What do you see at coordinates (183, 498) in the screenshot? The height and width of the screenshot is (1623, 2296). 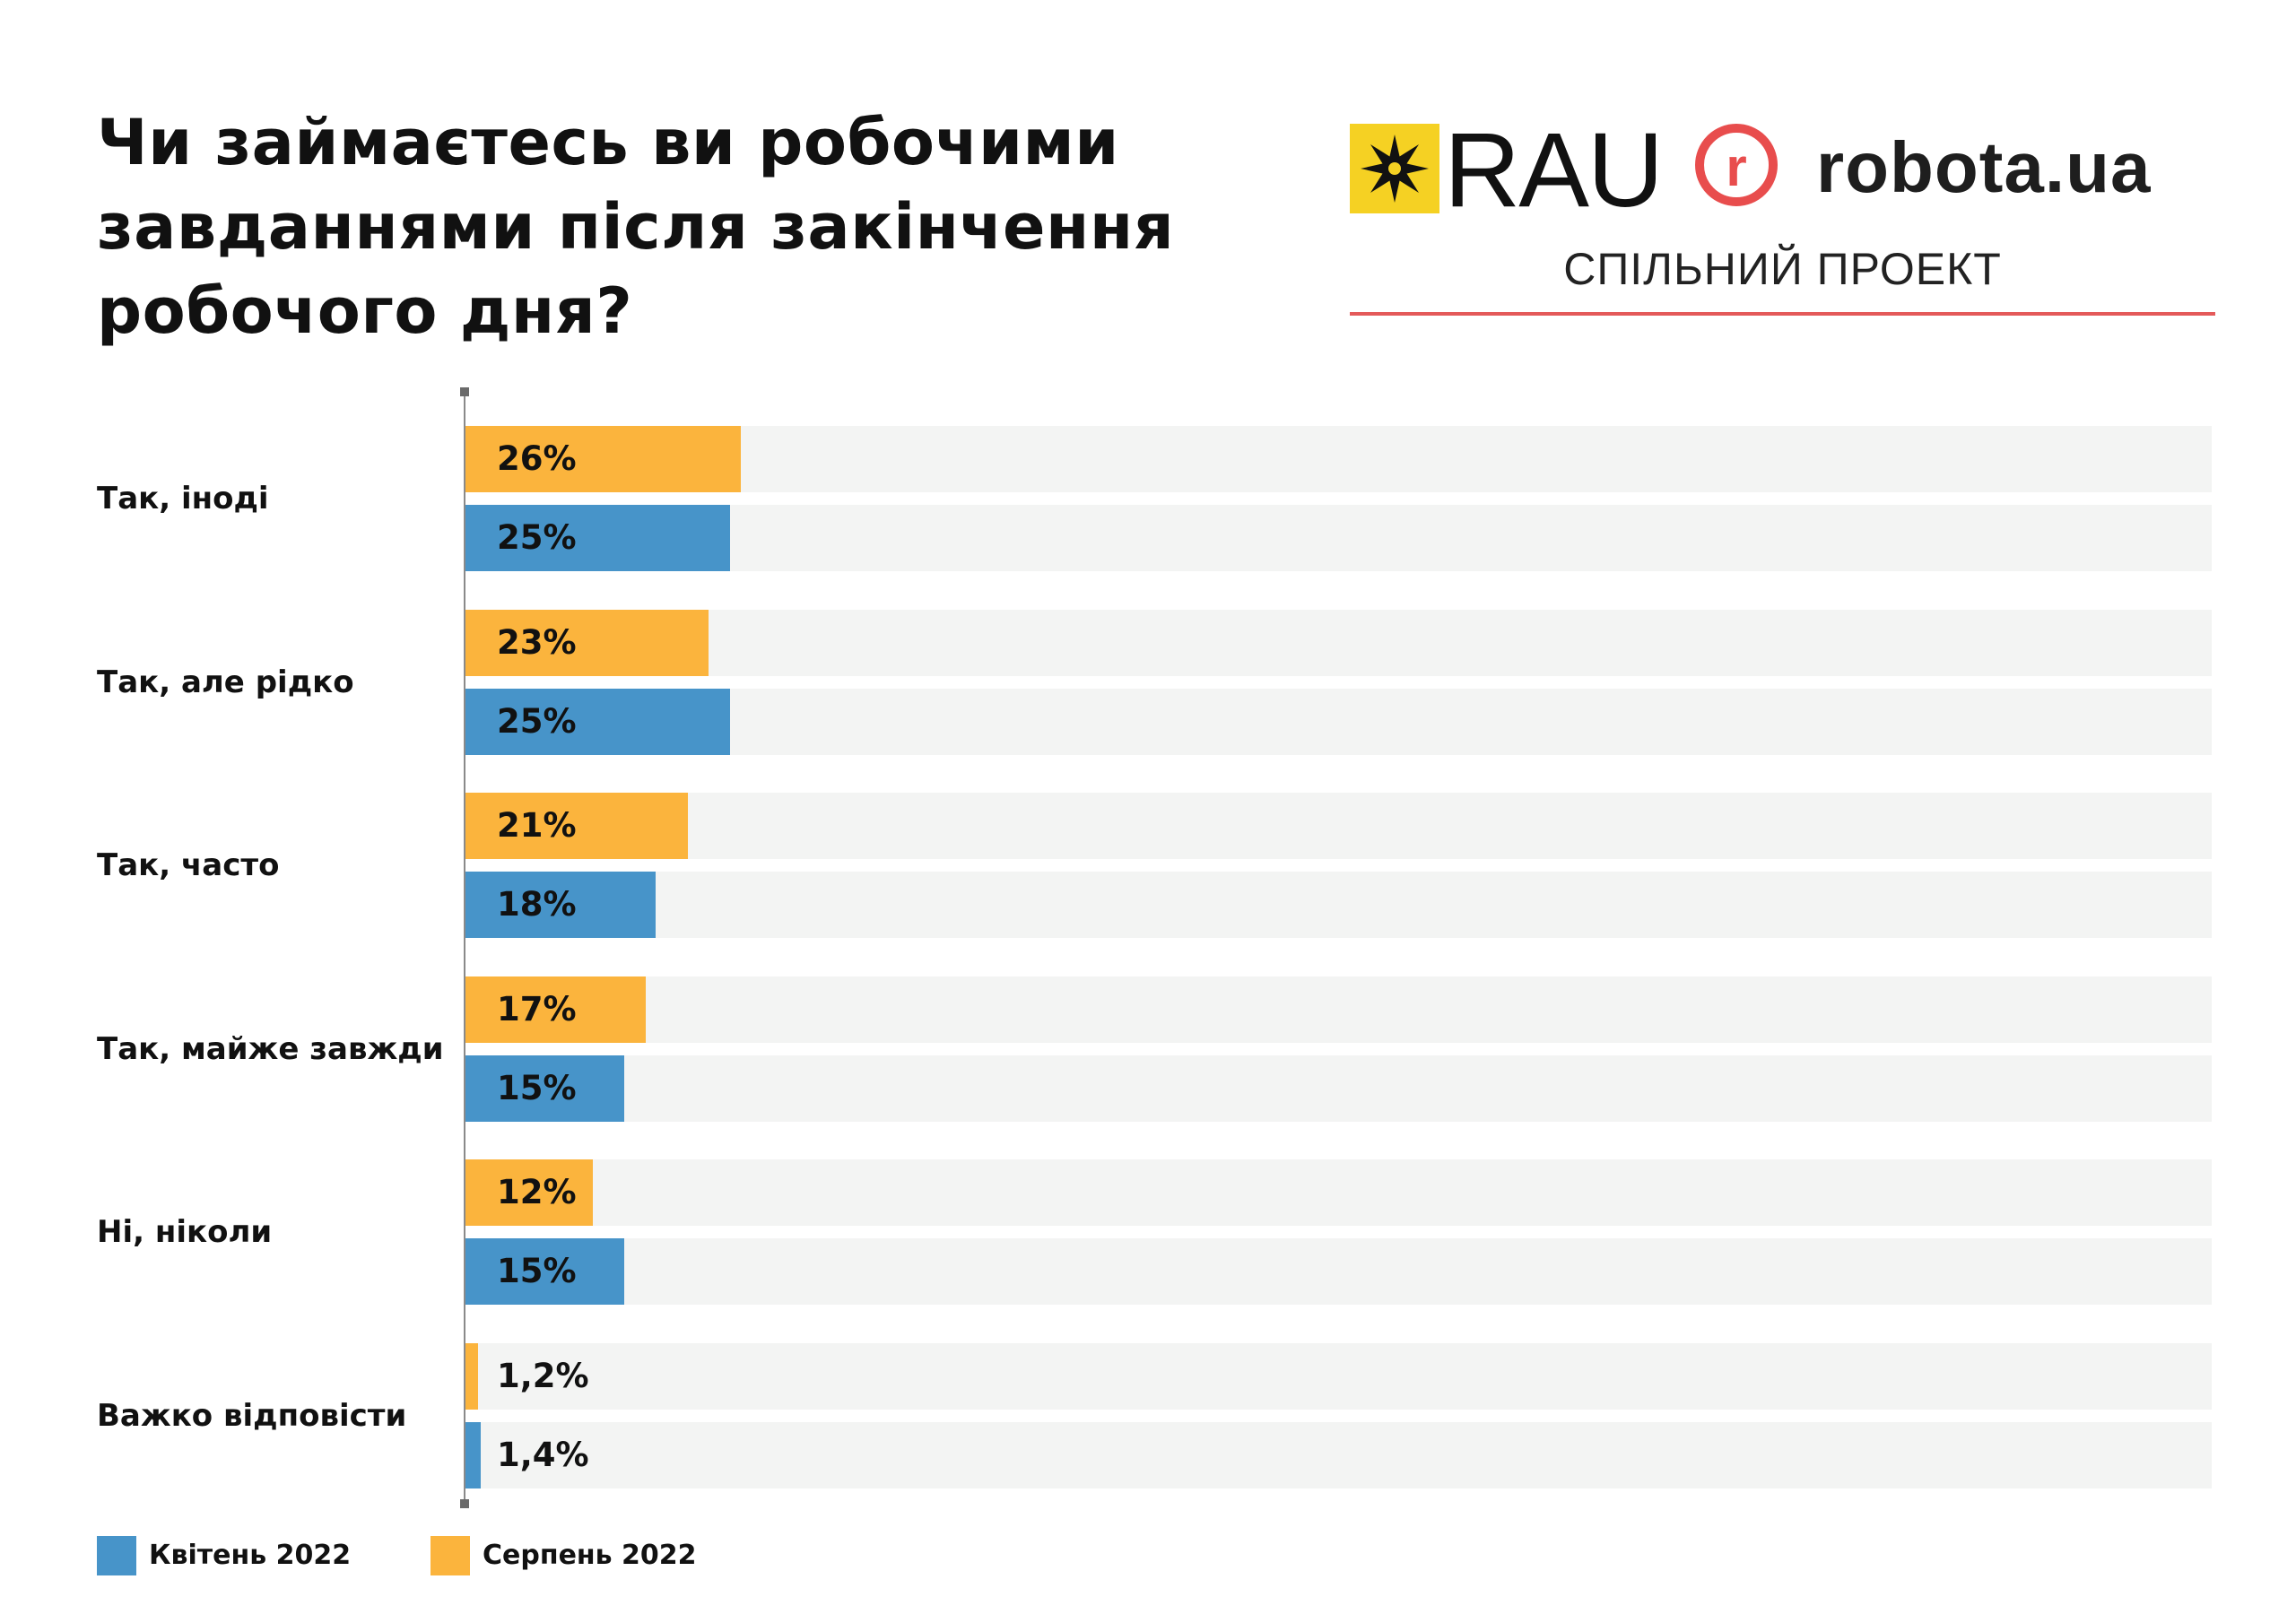 I see `category-label: Так, іноді` at bounding box center [183, 498].